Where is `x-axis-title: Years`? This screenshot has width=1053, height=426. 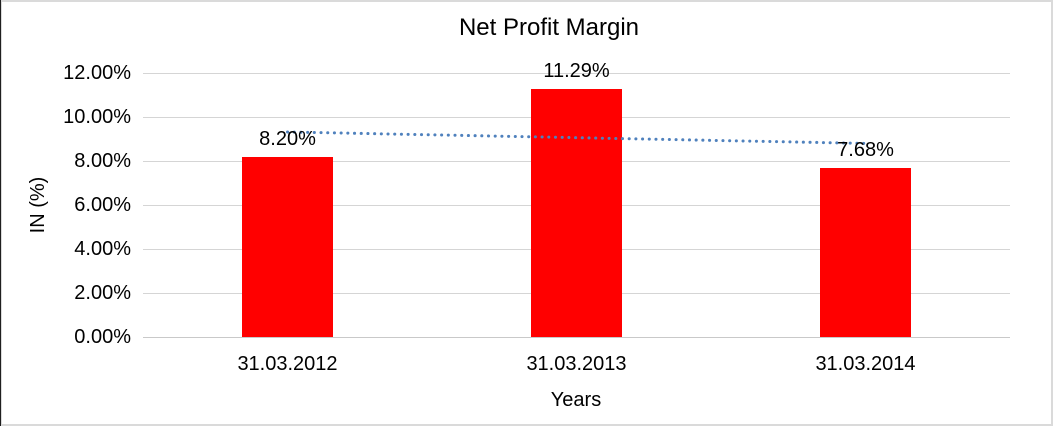
x-axis-title: Years is located at coordinates (576, 400).